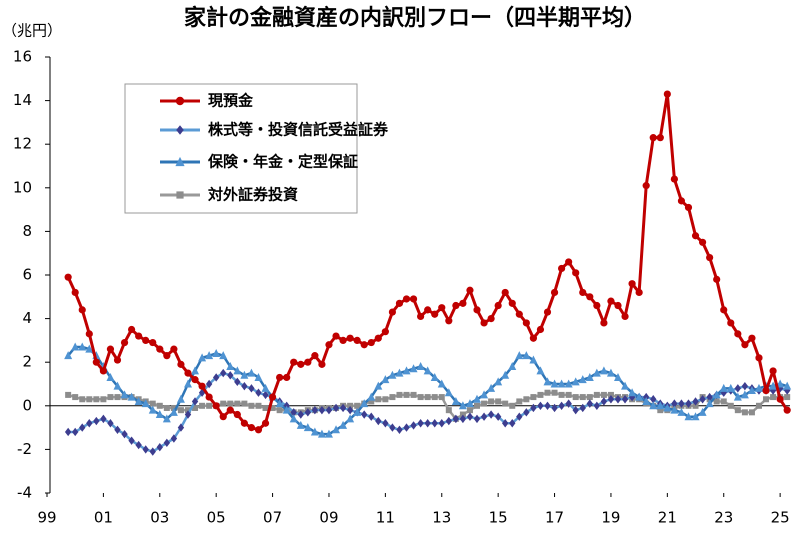 This screenshot has height=533, width=800. What do you see at coordinates (780, 518) in the screenshot?
I see `x-tick-label: 25` at bounding box center [780, 518].